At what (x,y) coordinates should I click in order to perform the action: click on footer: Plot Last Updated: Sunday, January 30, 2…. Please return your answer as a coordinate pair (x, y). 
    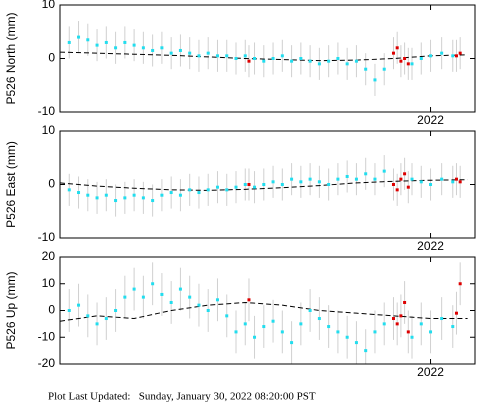
    Looking at the image, I should click on (182, 397).